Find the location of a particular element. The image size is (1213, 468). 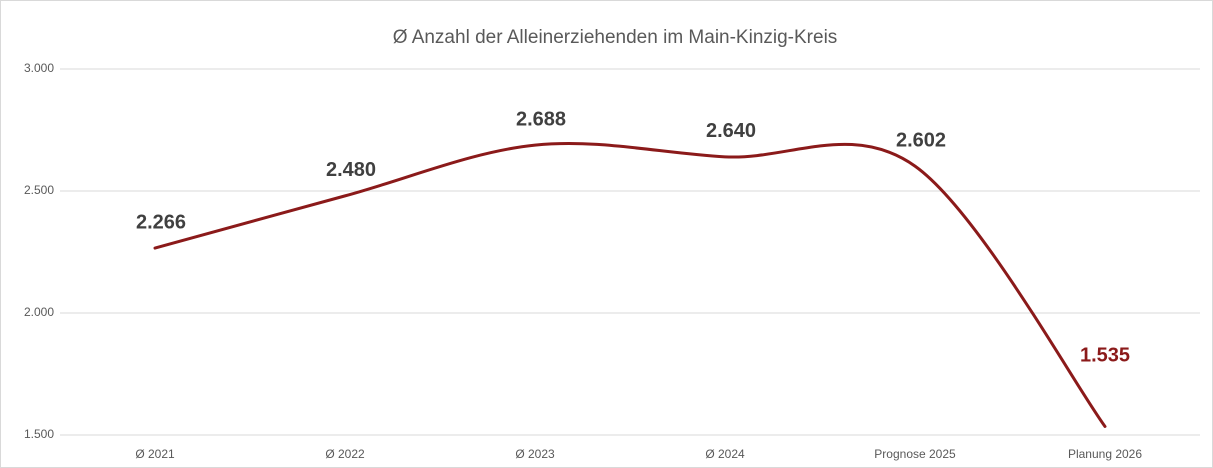

data-label: 2.480 is located at coordinates (351, 170).